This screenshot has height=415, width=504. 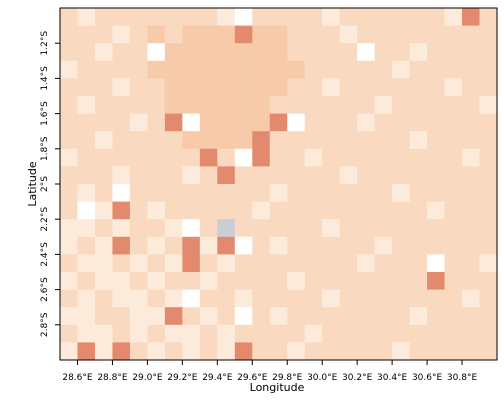 What do you see at coordinates (322, 378) in the screenshot?
I see `x-tick-label: 30.0°E` at bounding box center [322, 378].